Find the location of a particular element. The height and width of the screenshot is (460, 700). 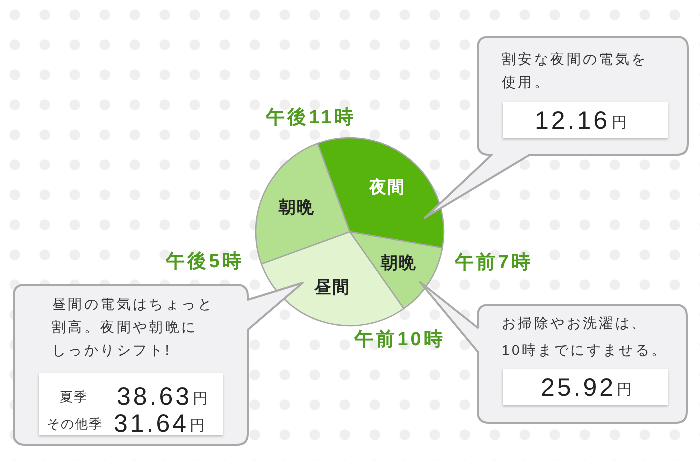

annotation: 38.63 is located at coordinates (154, 397).